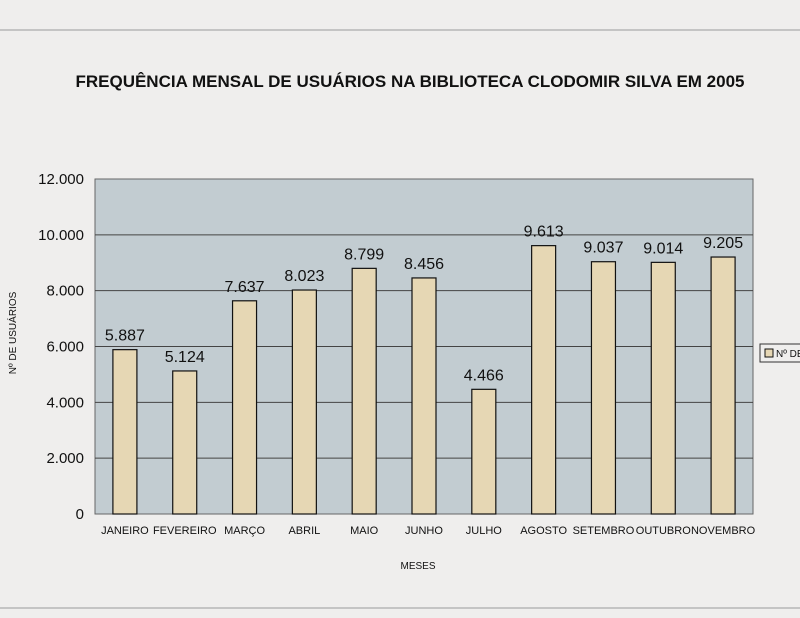 Image resolution: width=800 pixels, height=618 pixels. Describe the element at coordinates (304, 276) in the screenshot. I see `data-label: 8.023` at that location.